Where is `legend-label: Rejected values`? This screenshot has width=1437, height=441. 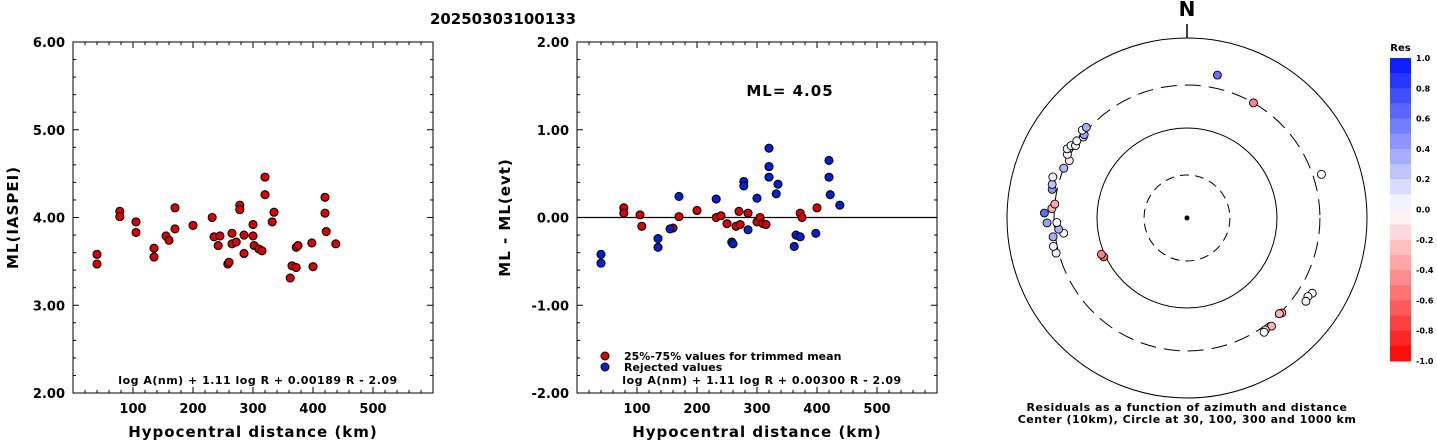 legend-label: Rejected values is located at coordinates (673, 367).